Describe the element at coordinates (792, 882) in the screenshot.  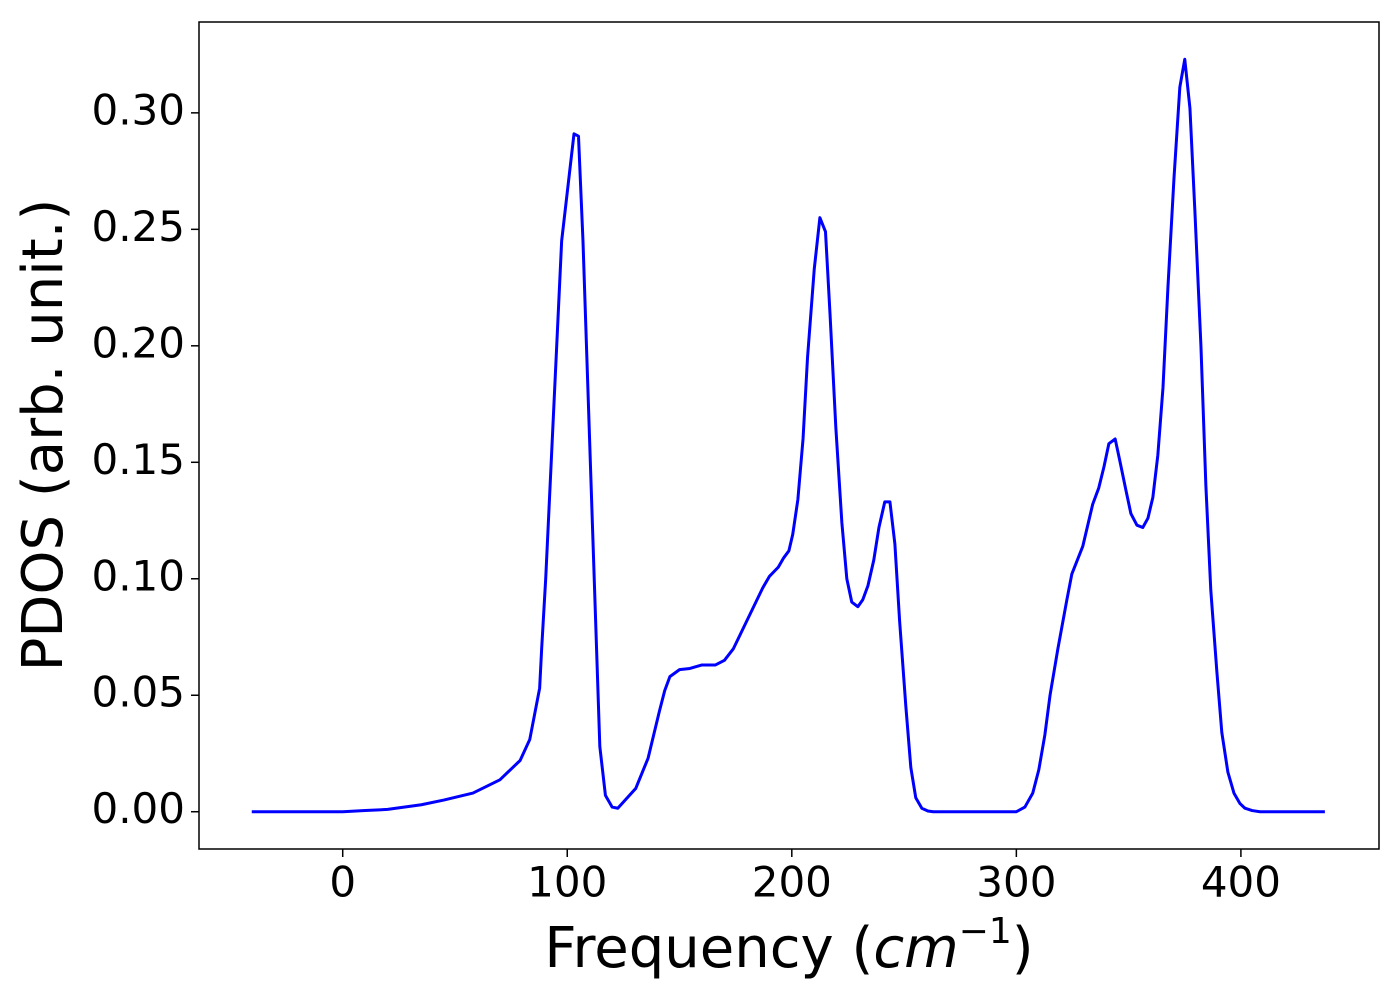
I see `x-tick-label: 200` at that location.